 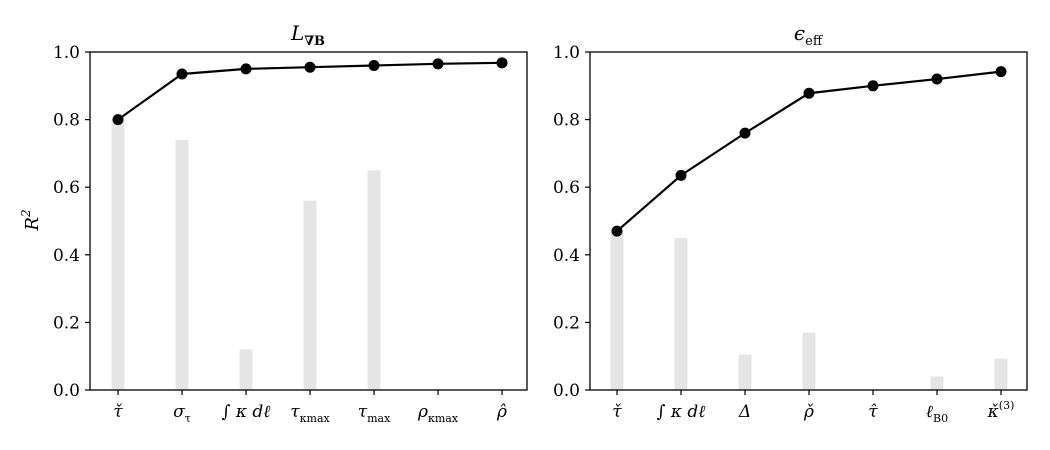 What do you see at coordinates (307, 35) in the screenshot?
I see `left-chart-title: L∇B` at bounding box center [307, 35].